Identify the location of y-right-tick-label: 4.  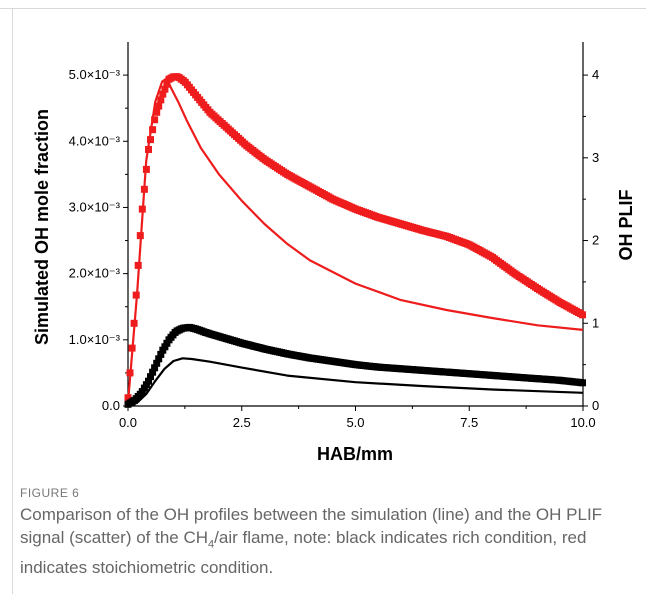
(595, 74).